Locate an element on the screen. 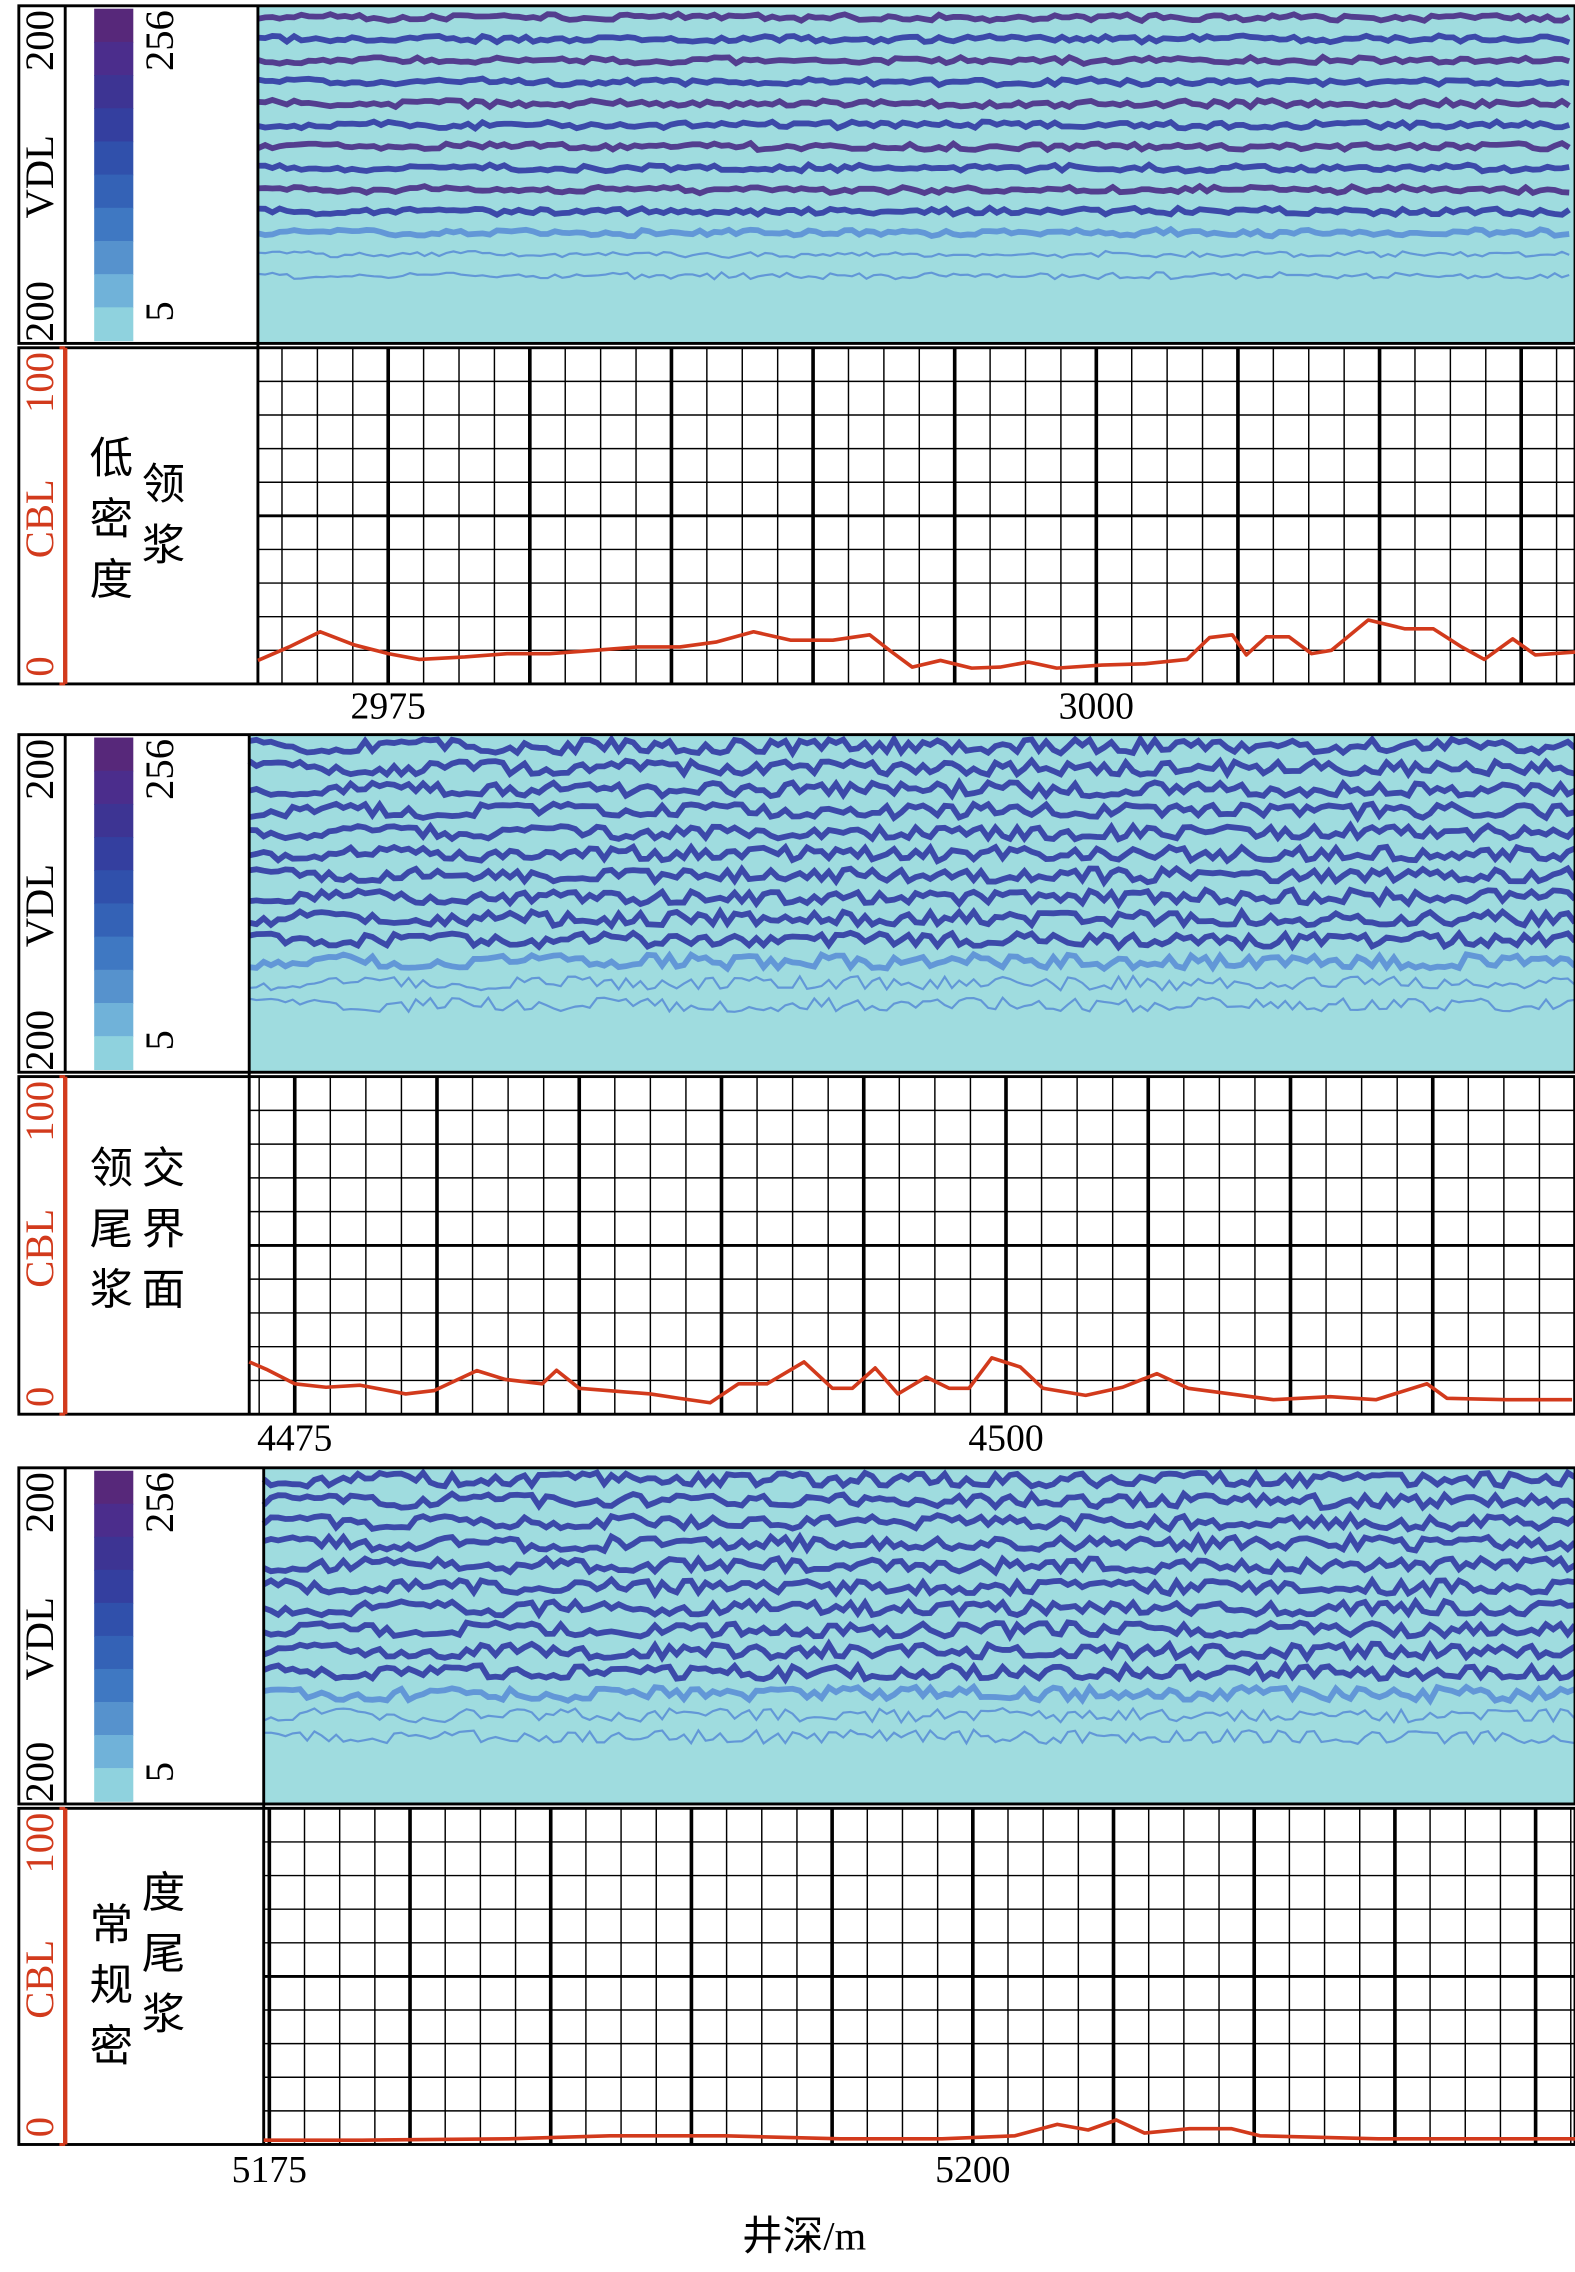 The height and width of the screenshot is (2272, 1575). annotation: 领浆 is located at coordinates (159, 522).